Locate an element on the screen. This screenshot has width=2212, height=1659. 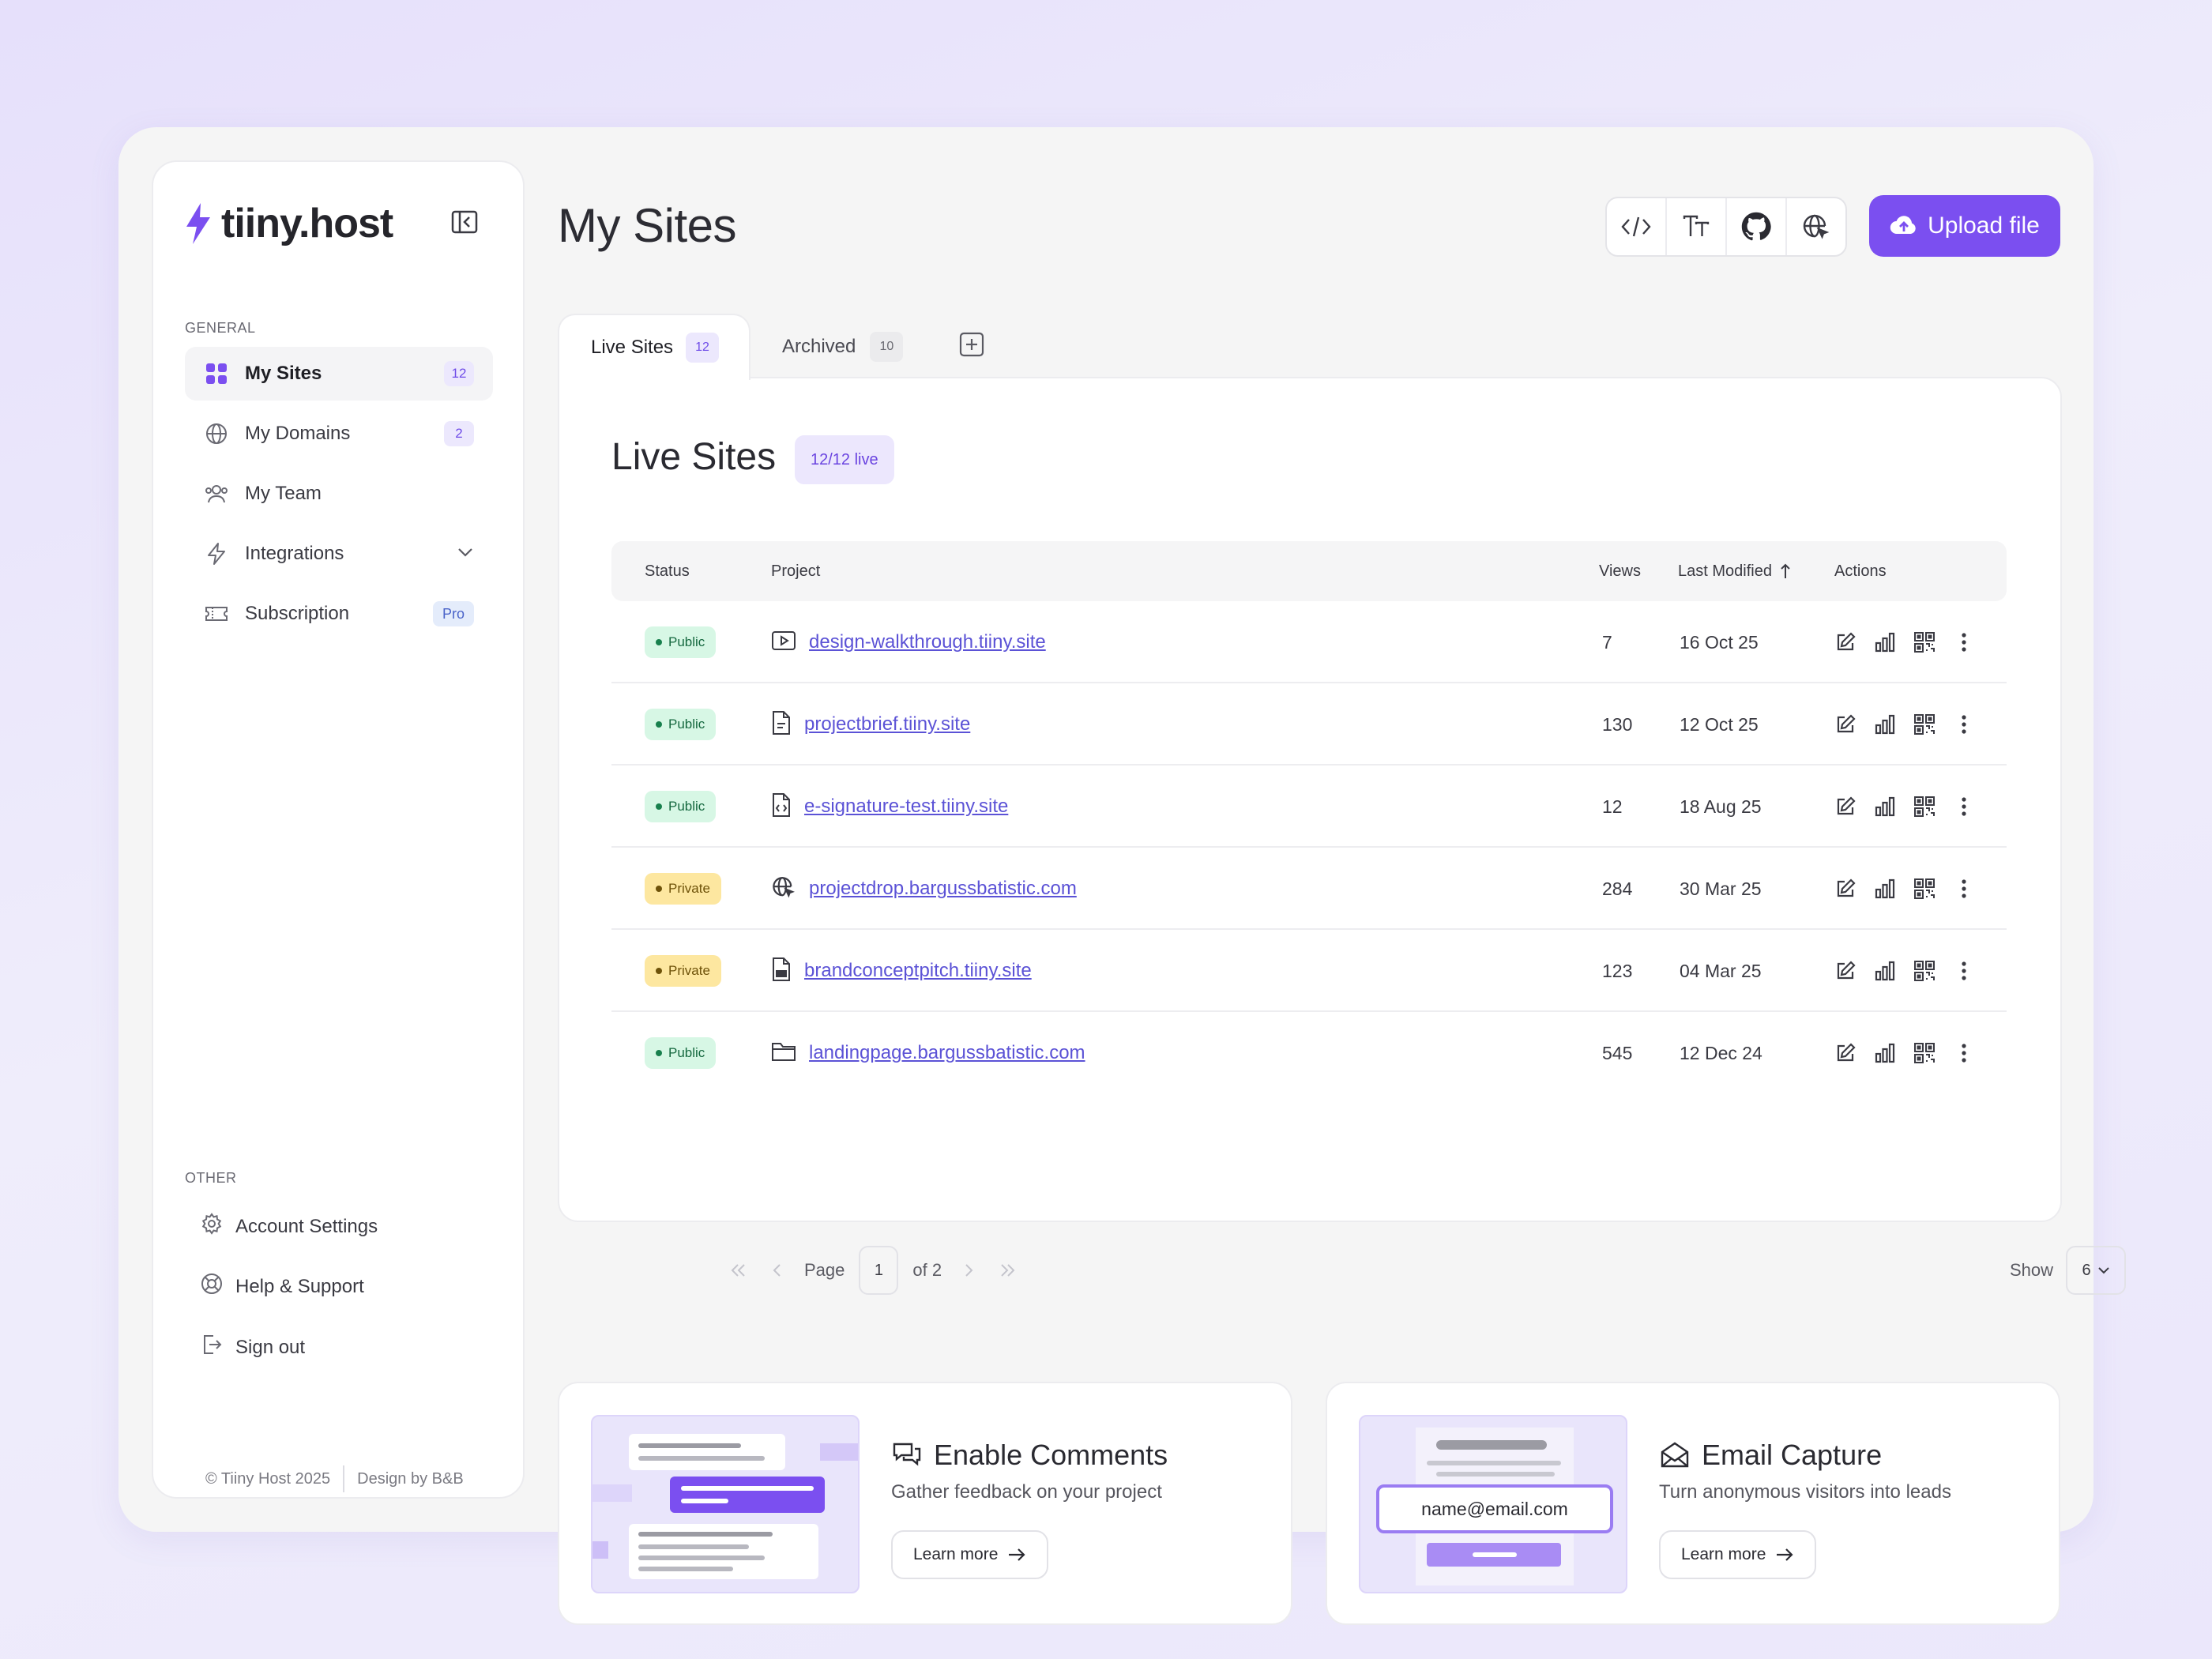
sidebar-item-subscription: Subscription Pro is located at coordinates (339, 614).